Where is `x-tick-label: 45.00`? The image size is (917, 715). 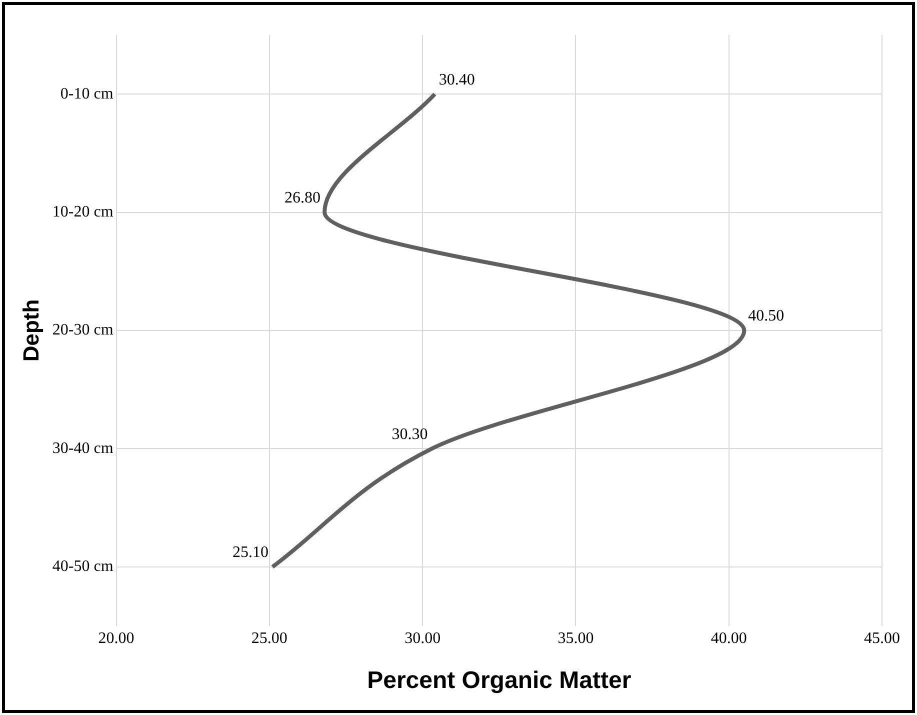 x-tick-label: 45.00 is located at coordinates (882, 638).